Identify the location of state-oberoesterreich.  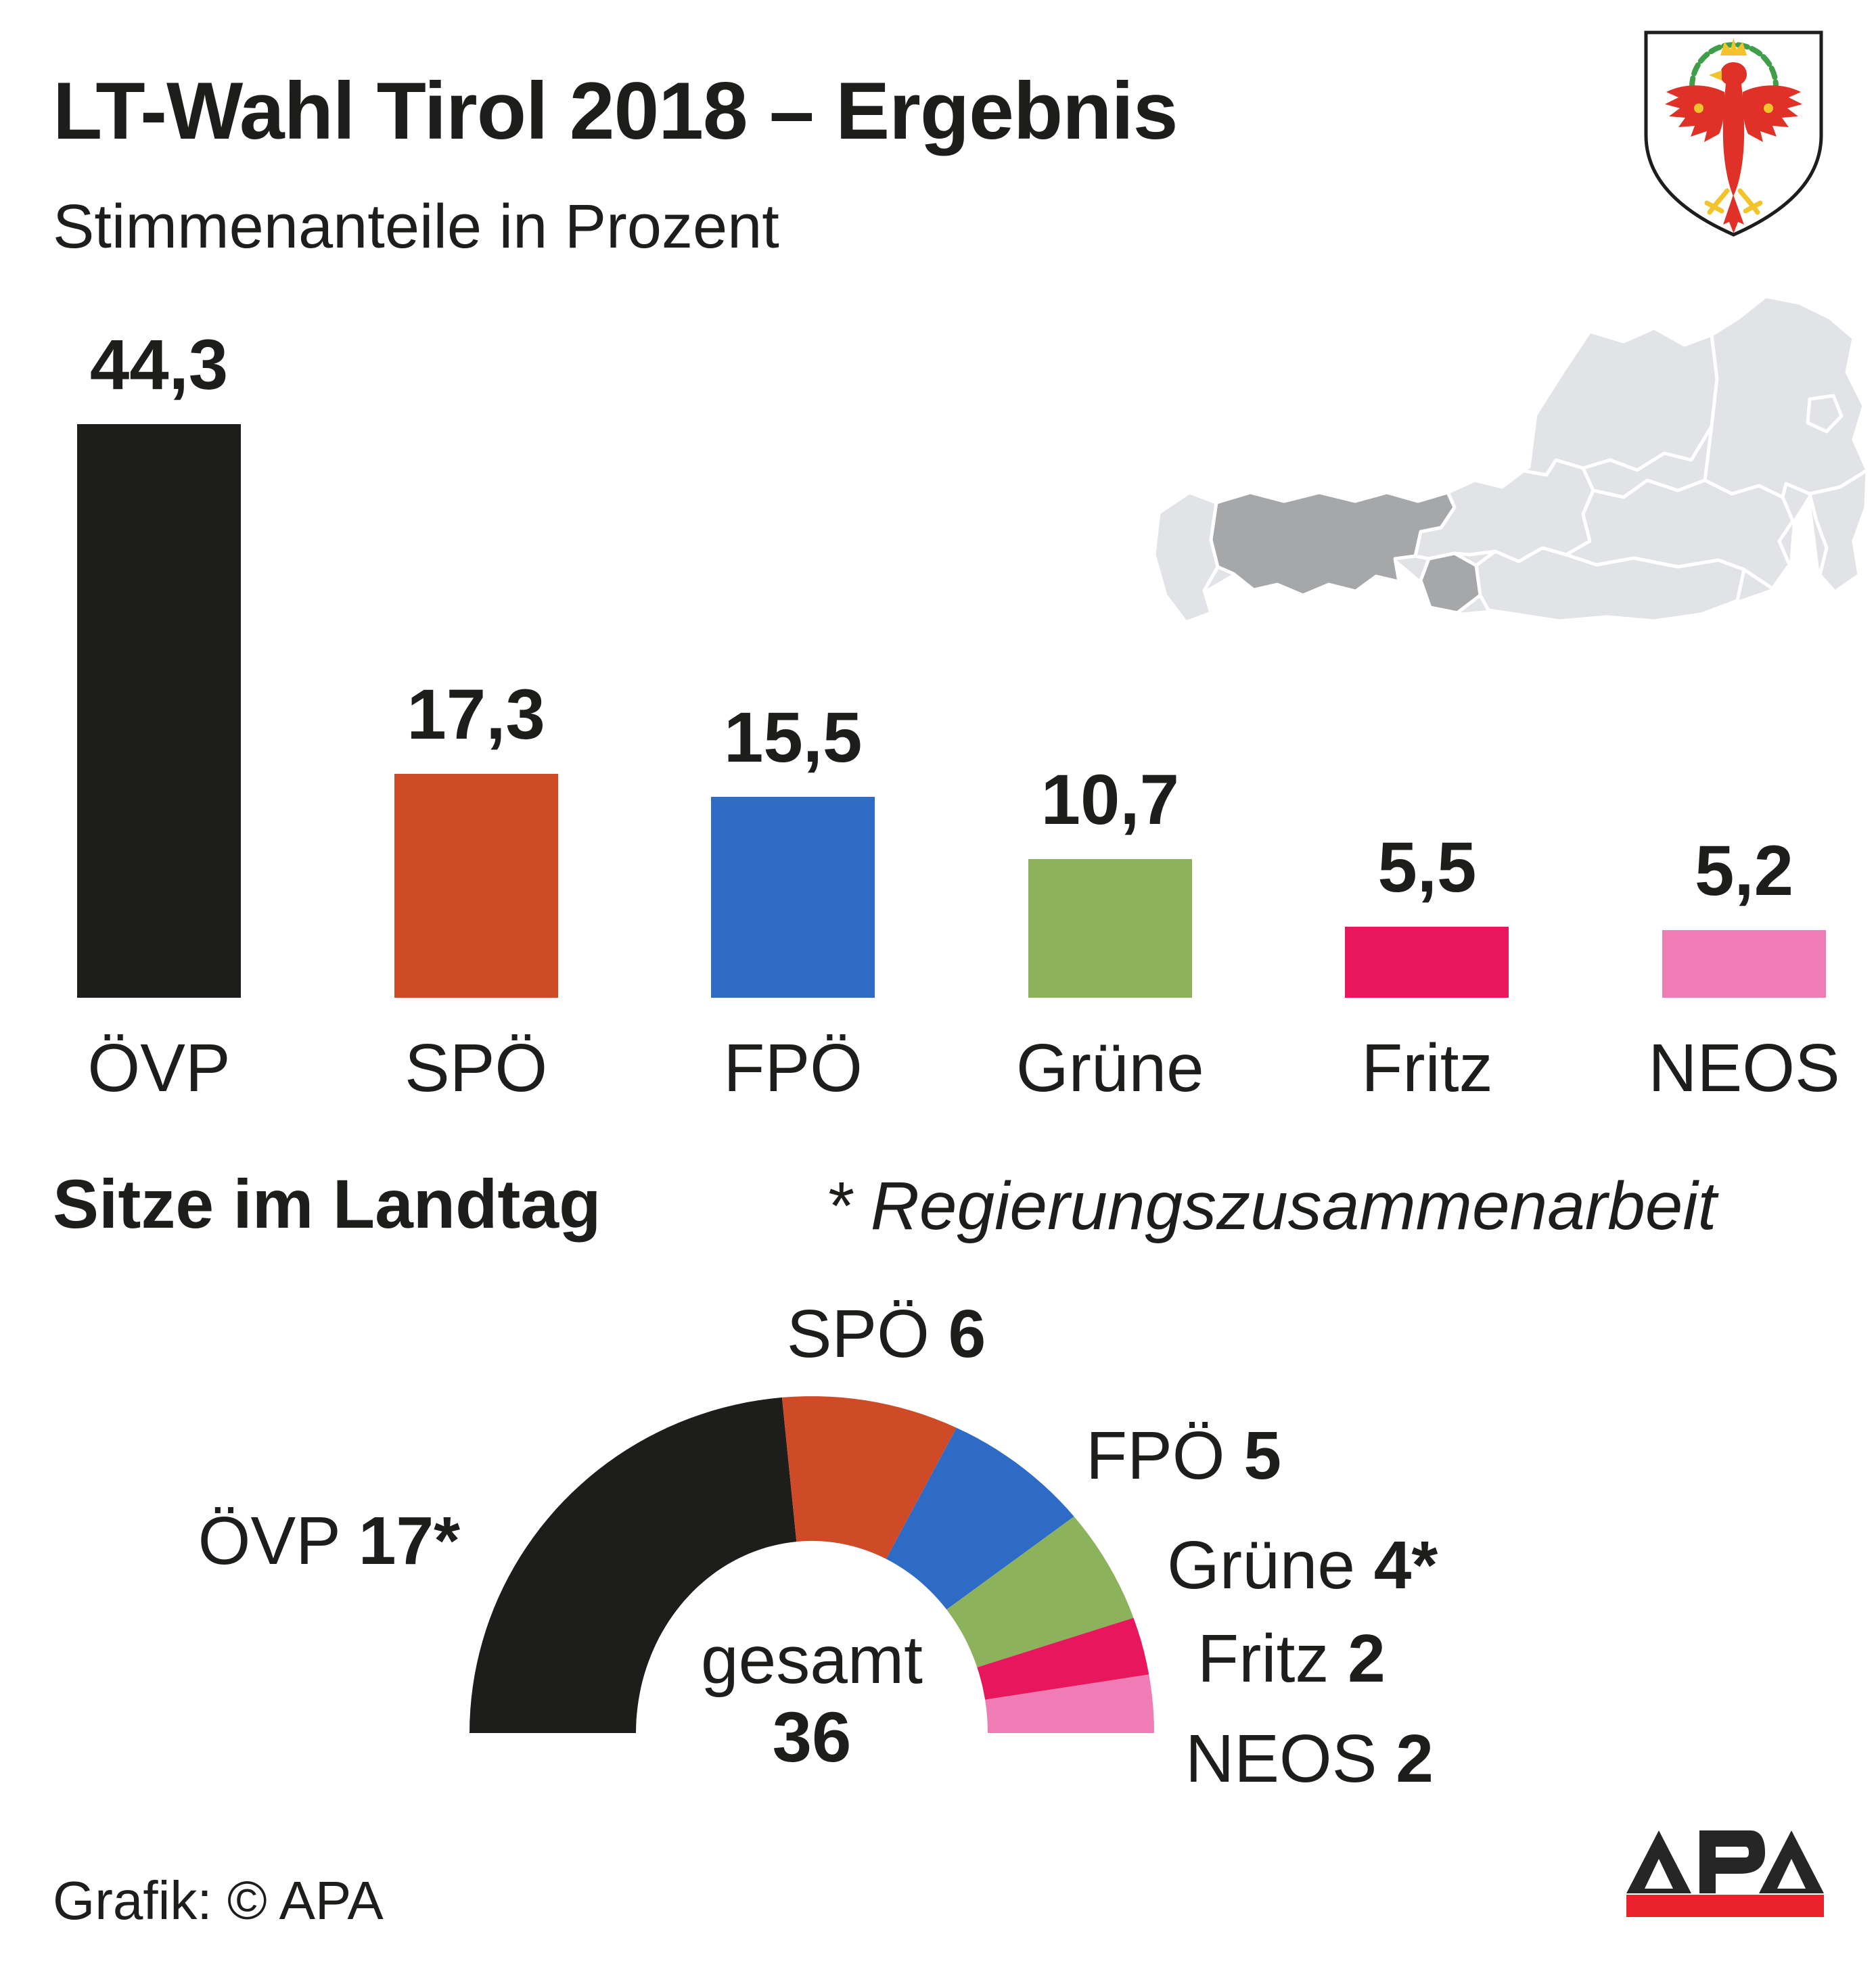
(1610, 407).